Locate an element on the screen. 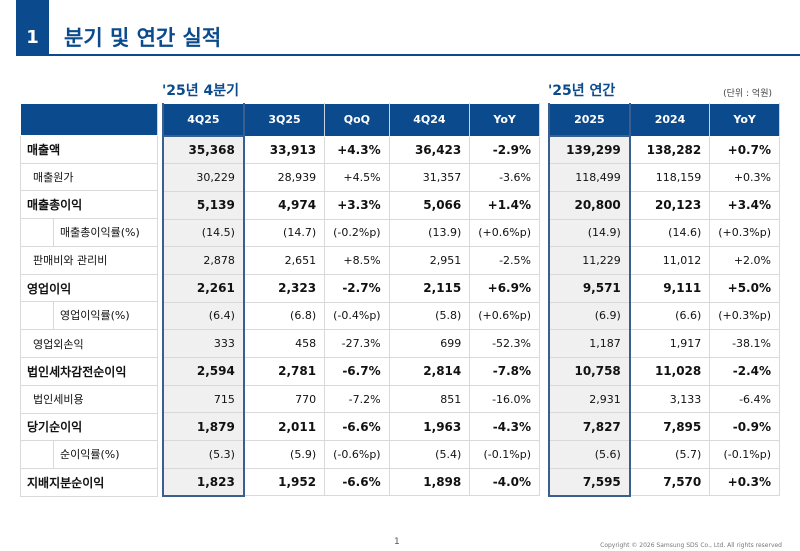  row-label: 순이익률(%) is located at coordinates (89, 455).